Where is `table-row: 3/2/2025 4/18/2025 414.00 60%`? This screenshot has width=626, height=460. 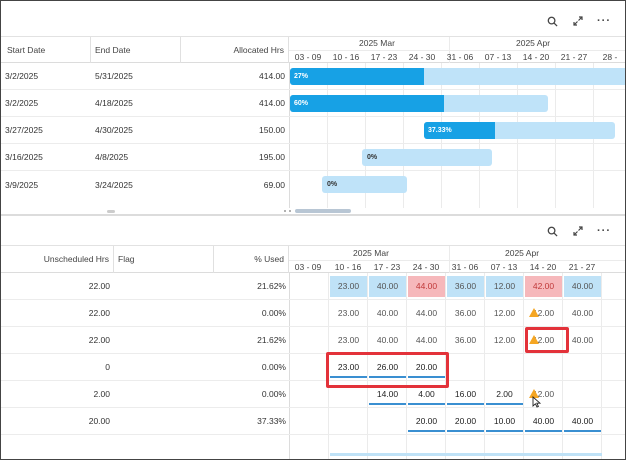
table-row: 3/2/2025 4/18/2025 414.00 60% is located at coordinates (313, 103).